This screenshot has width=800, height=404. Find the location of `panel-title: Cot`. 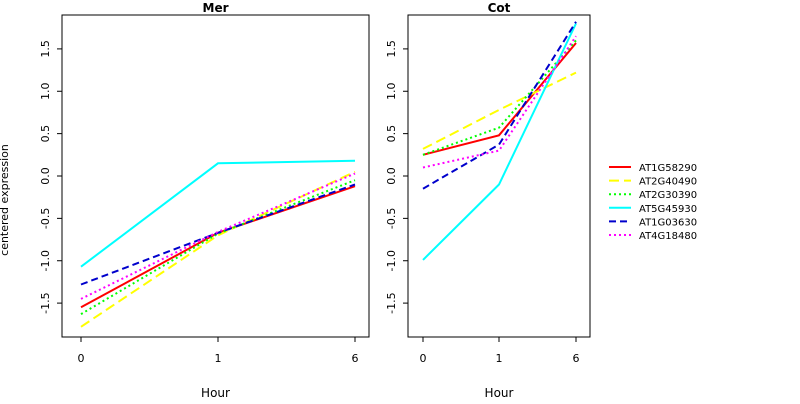

panel-title: Cot is located at coordinates (499, 8).